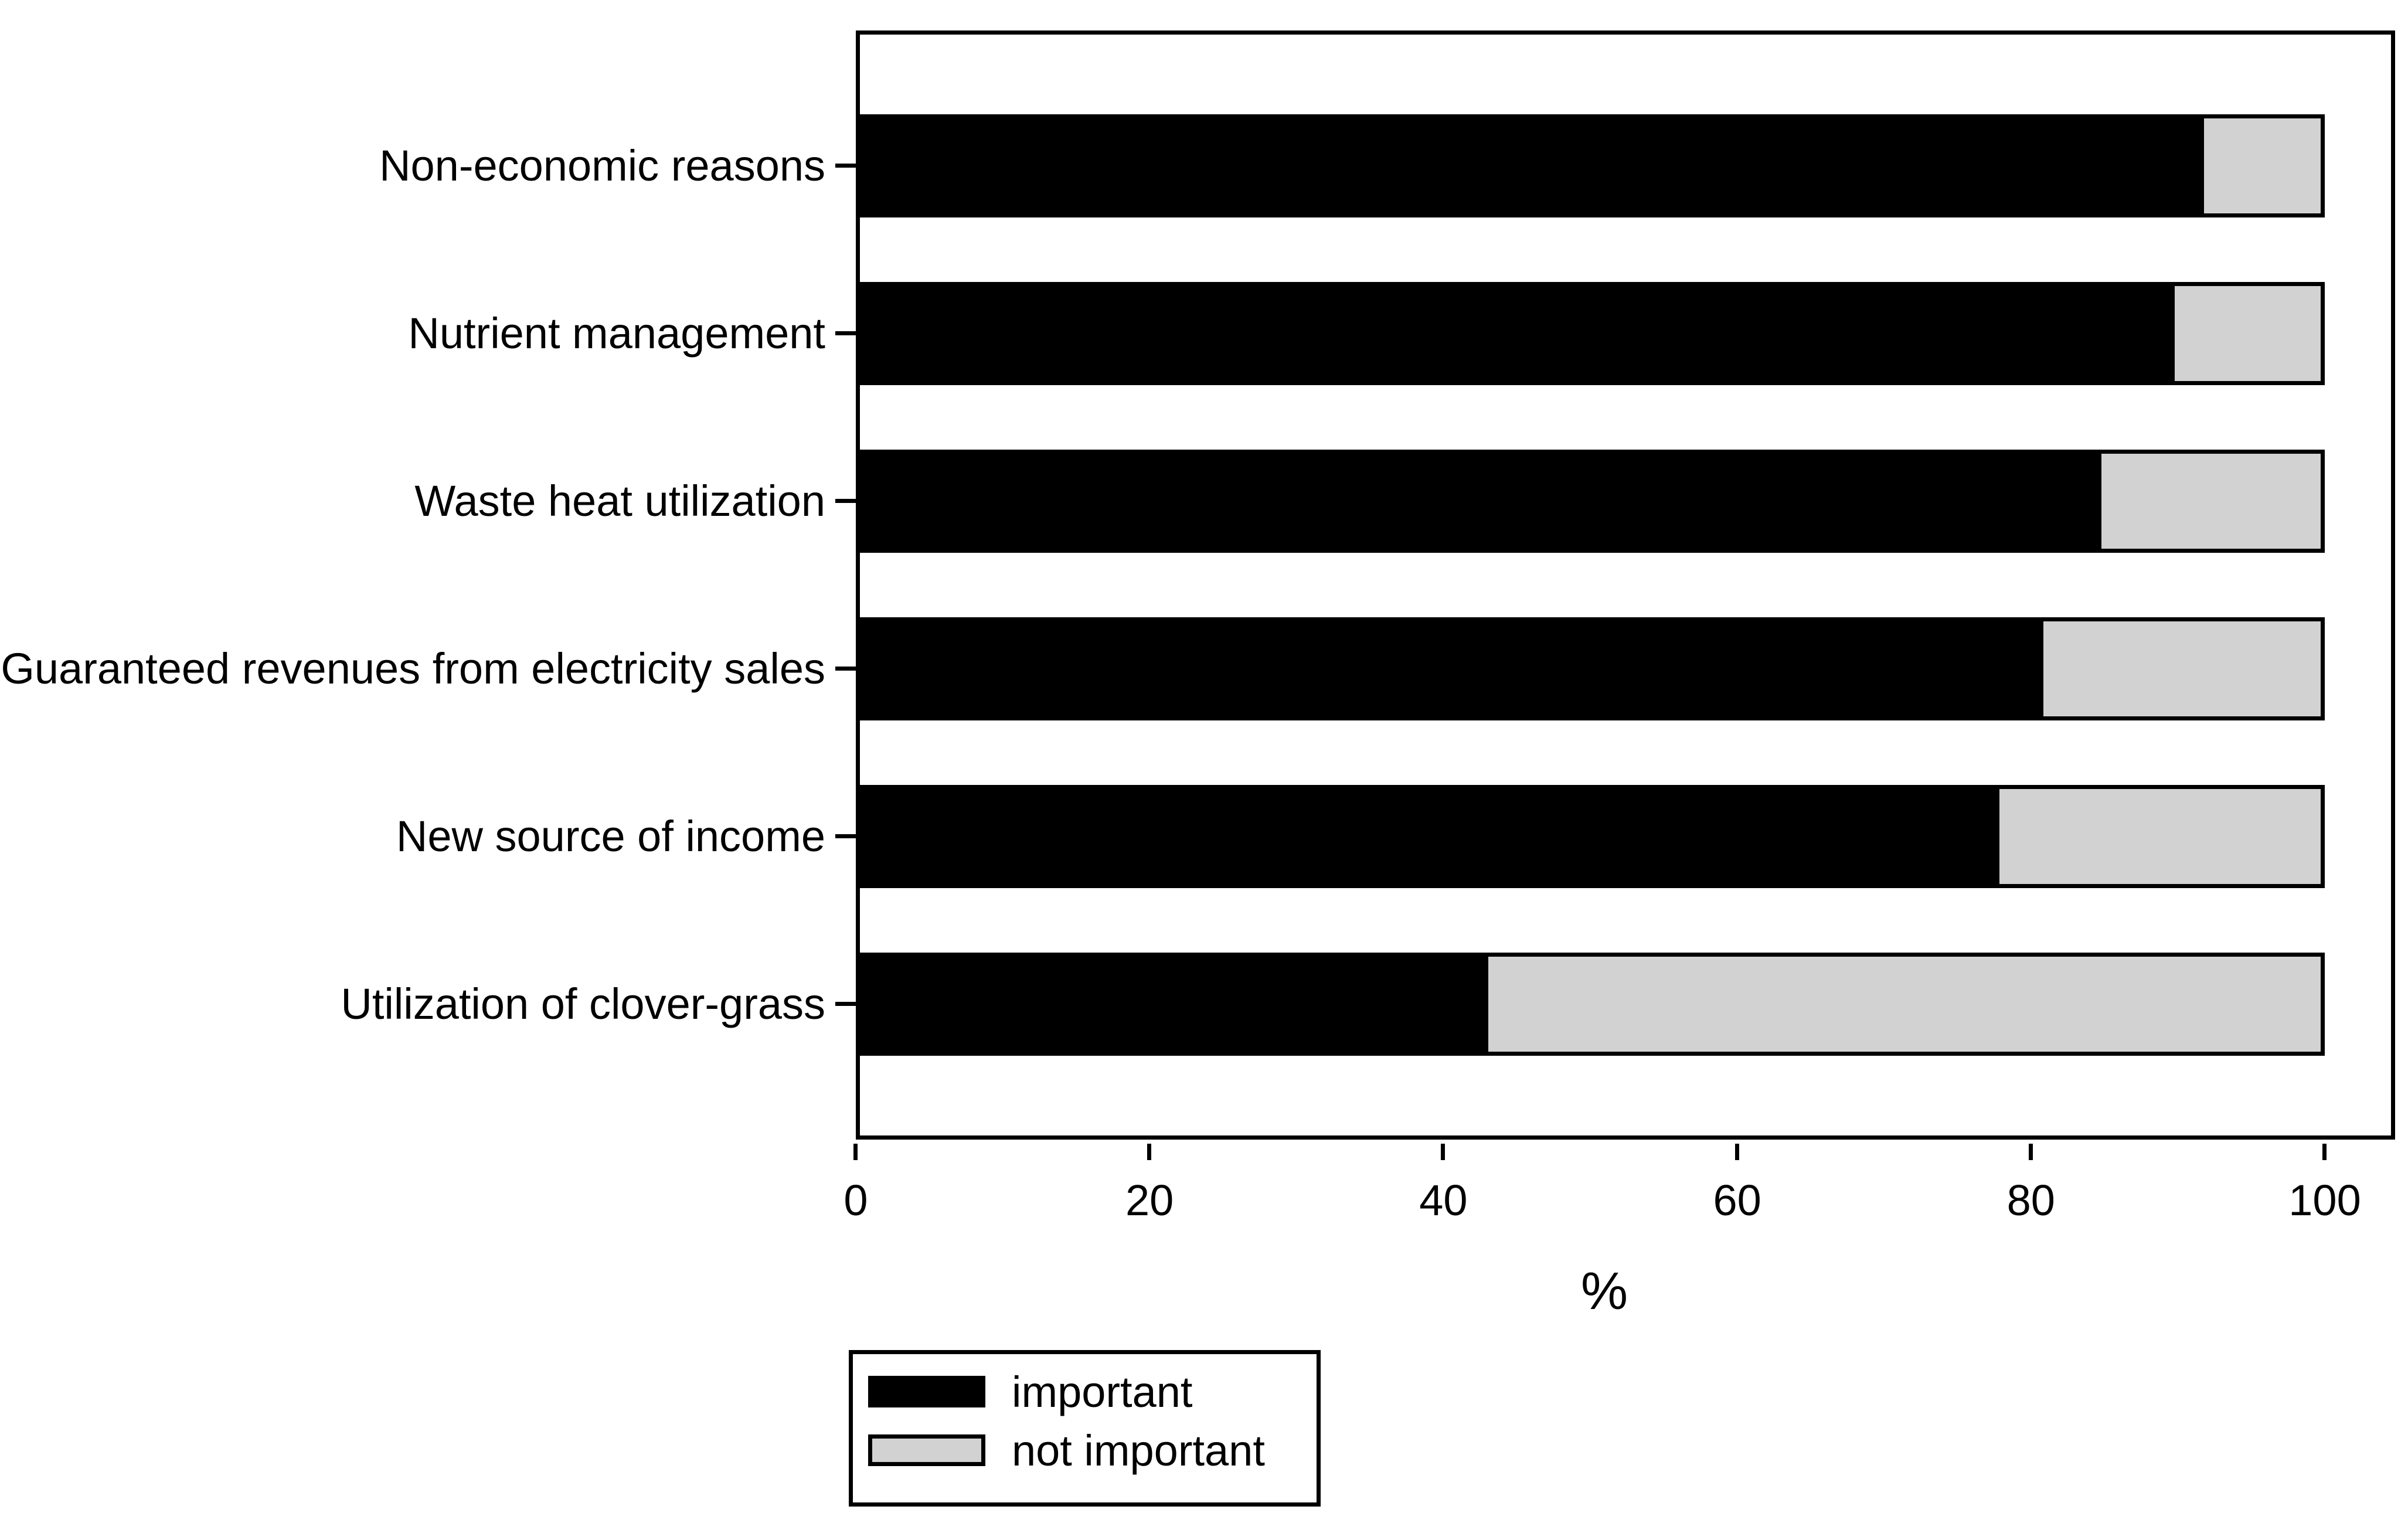  What do you see at coordinates (1737, 1200) in the screenshot?
I see `x-axis-tick-label: 60` at bounding box center [1737, 1200].